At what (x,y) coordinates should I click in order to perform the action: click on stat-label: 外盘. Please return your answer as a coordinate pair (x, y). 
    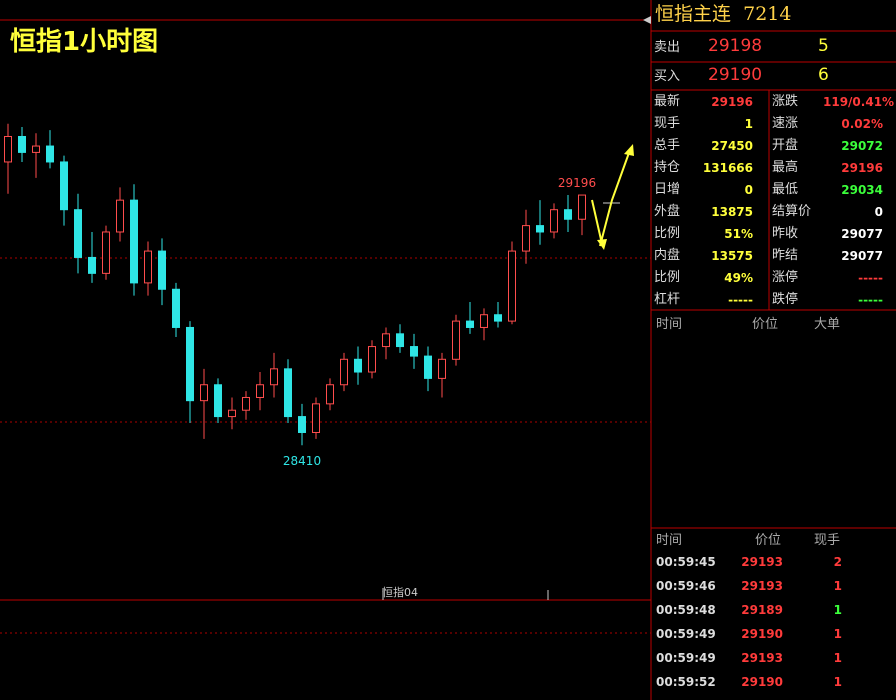
    Looking at the image, I should click on (667, 211).